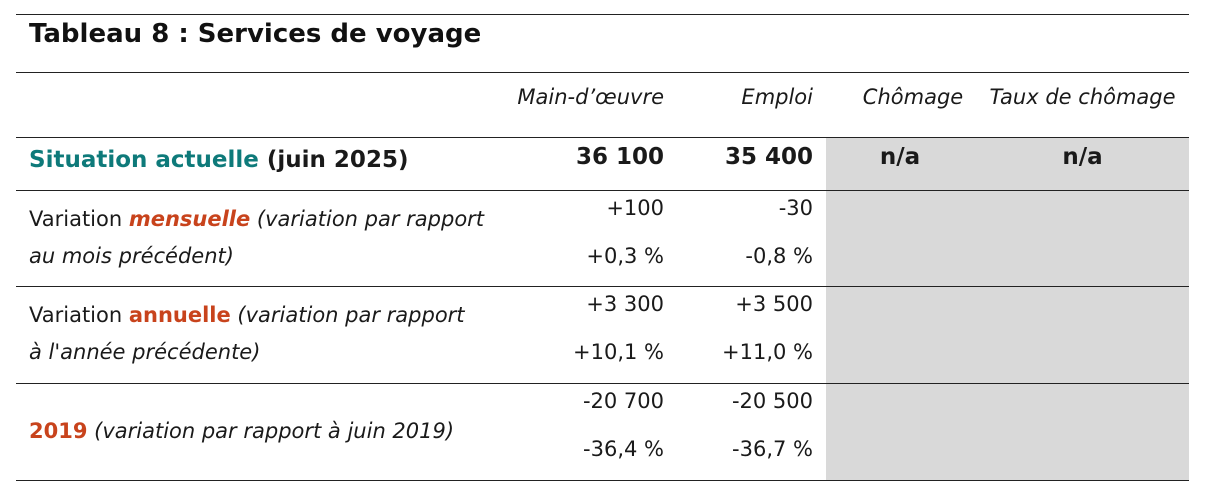 The image size is (1207, 493). I want to click on rule-bottom, so click(602, 480).